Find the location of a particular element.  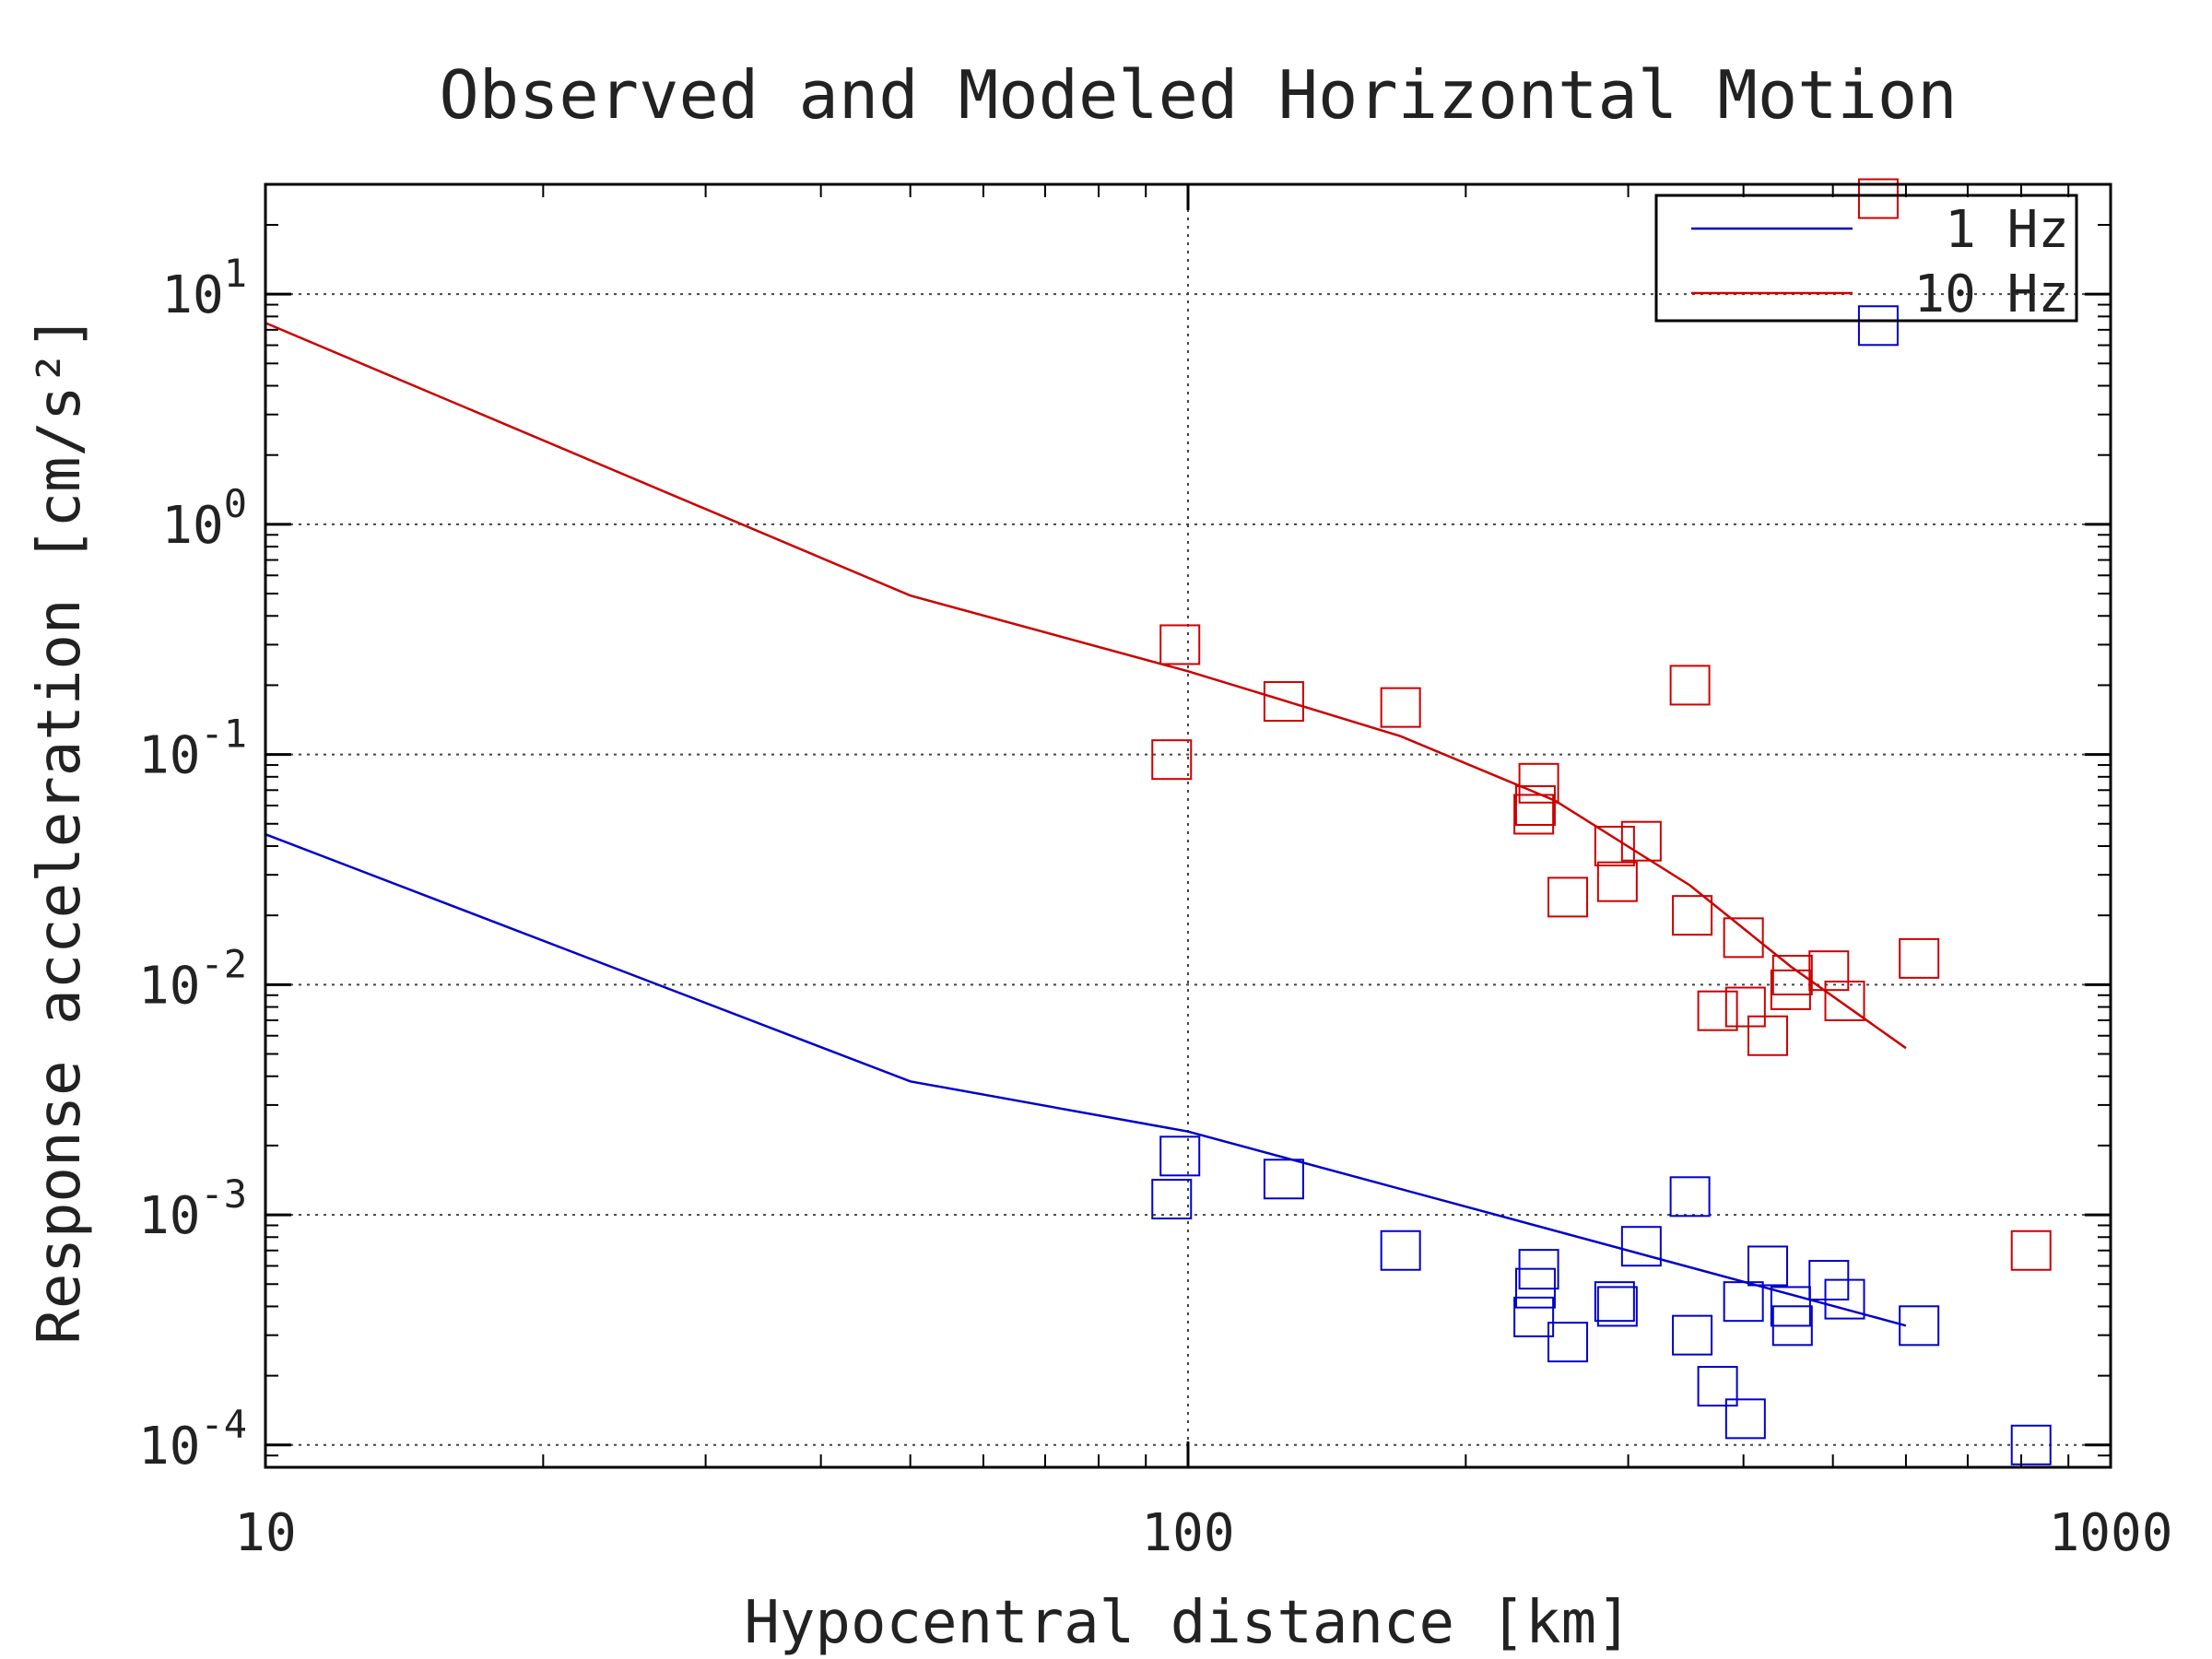

y-tick-label: 10⁰ is located at coordinates (204, 518).